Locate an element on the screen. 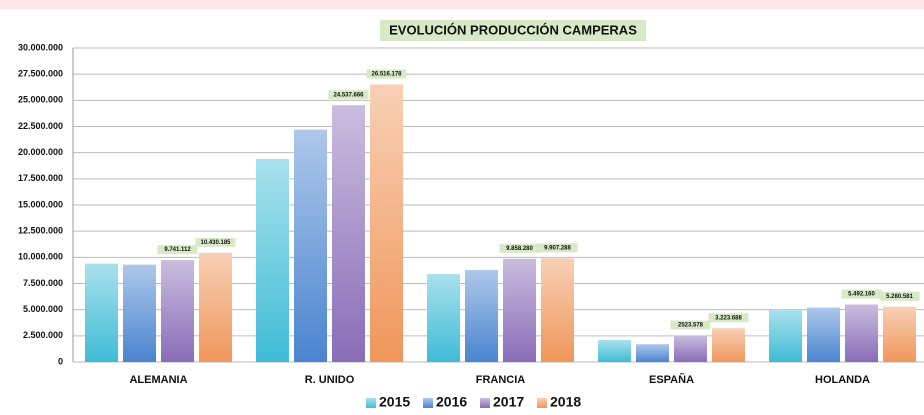 The height and width of the screenshot is (415, 924). x-tick-label: ESPAÑA is located at coordinates (671, 379).